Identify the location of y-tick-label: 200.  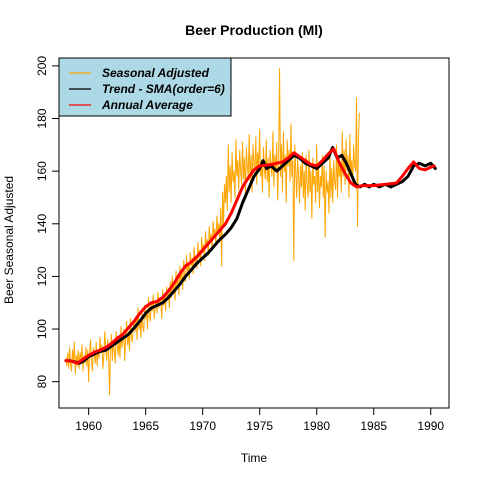
(42, 66).